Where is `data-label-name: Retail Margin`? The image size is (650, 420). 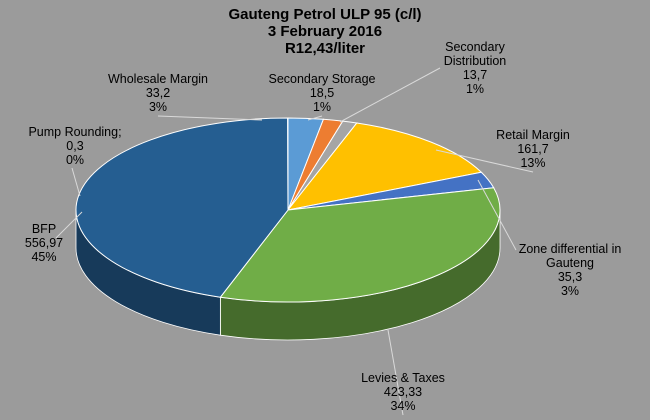
data-label-name: Retail Margin is located at coordinates (533, 135).